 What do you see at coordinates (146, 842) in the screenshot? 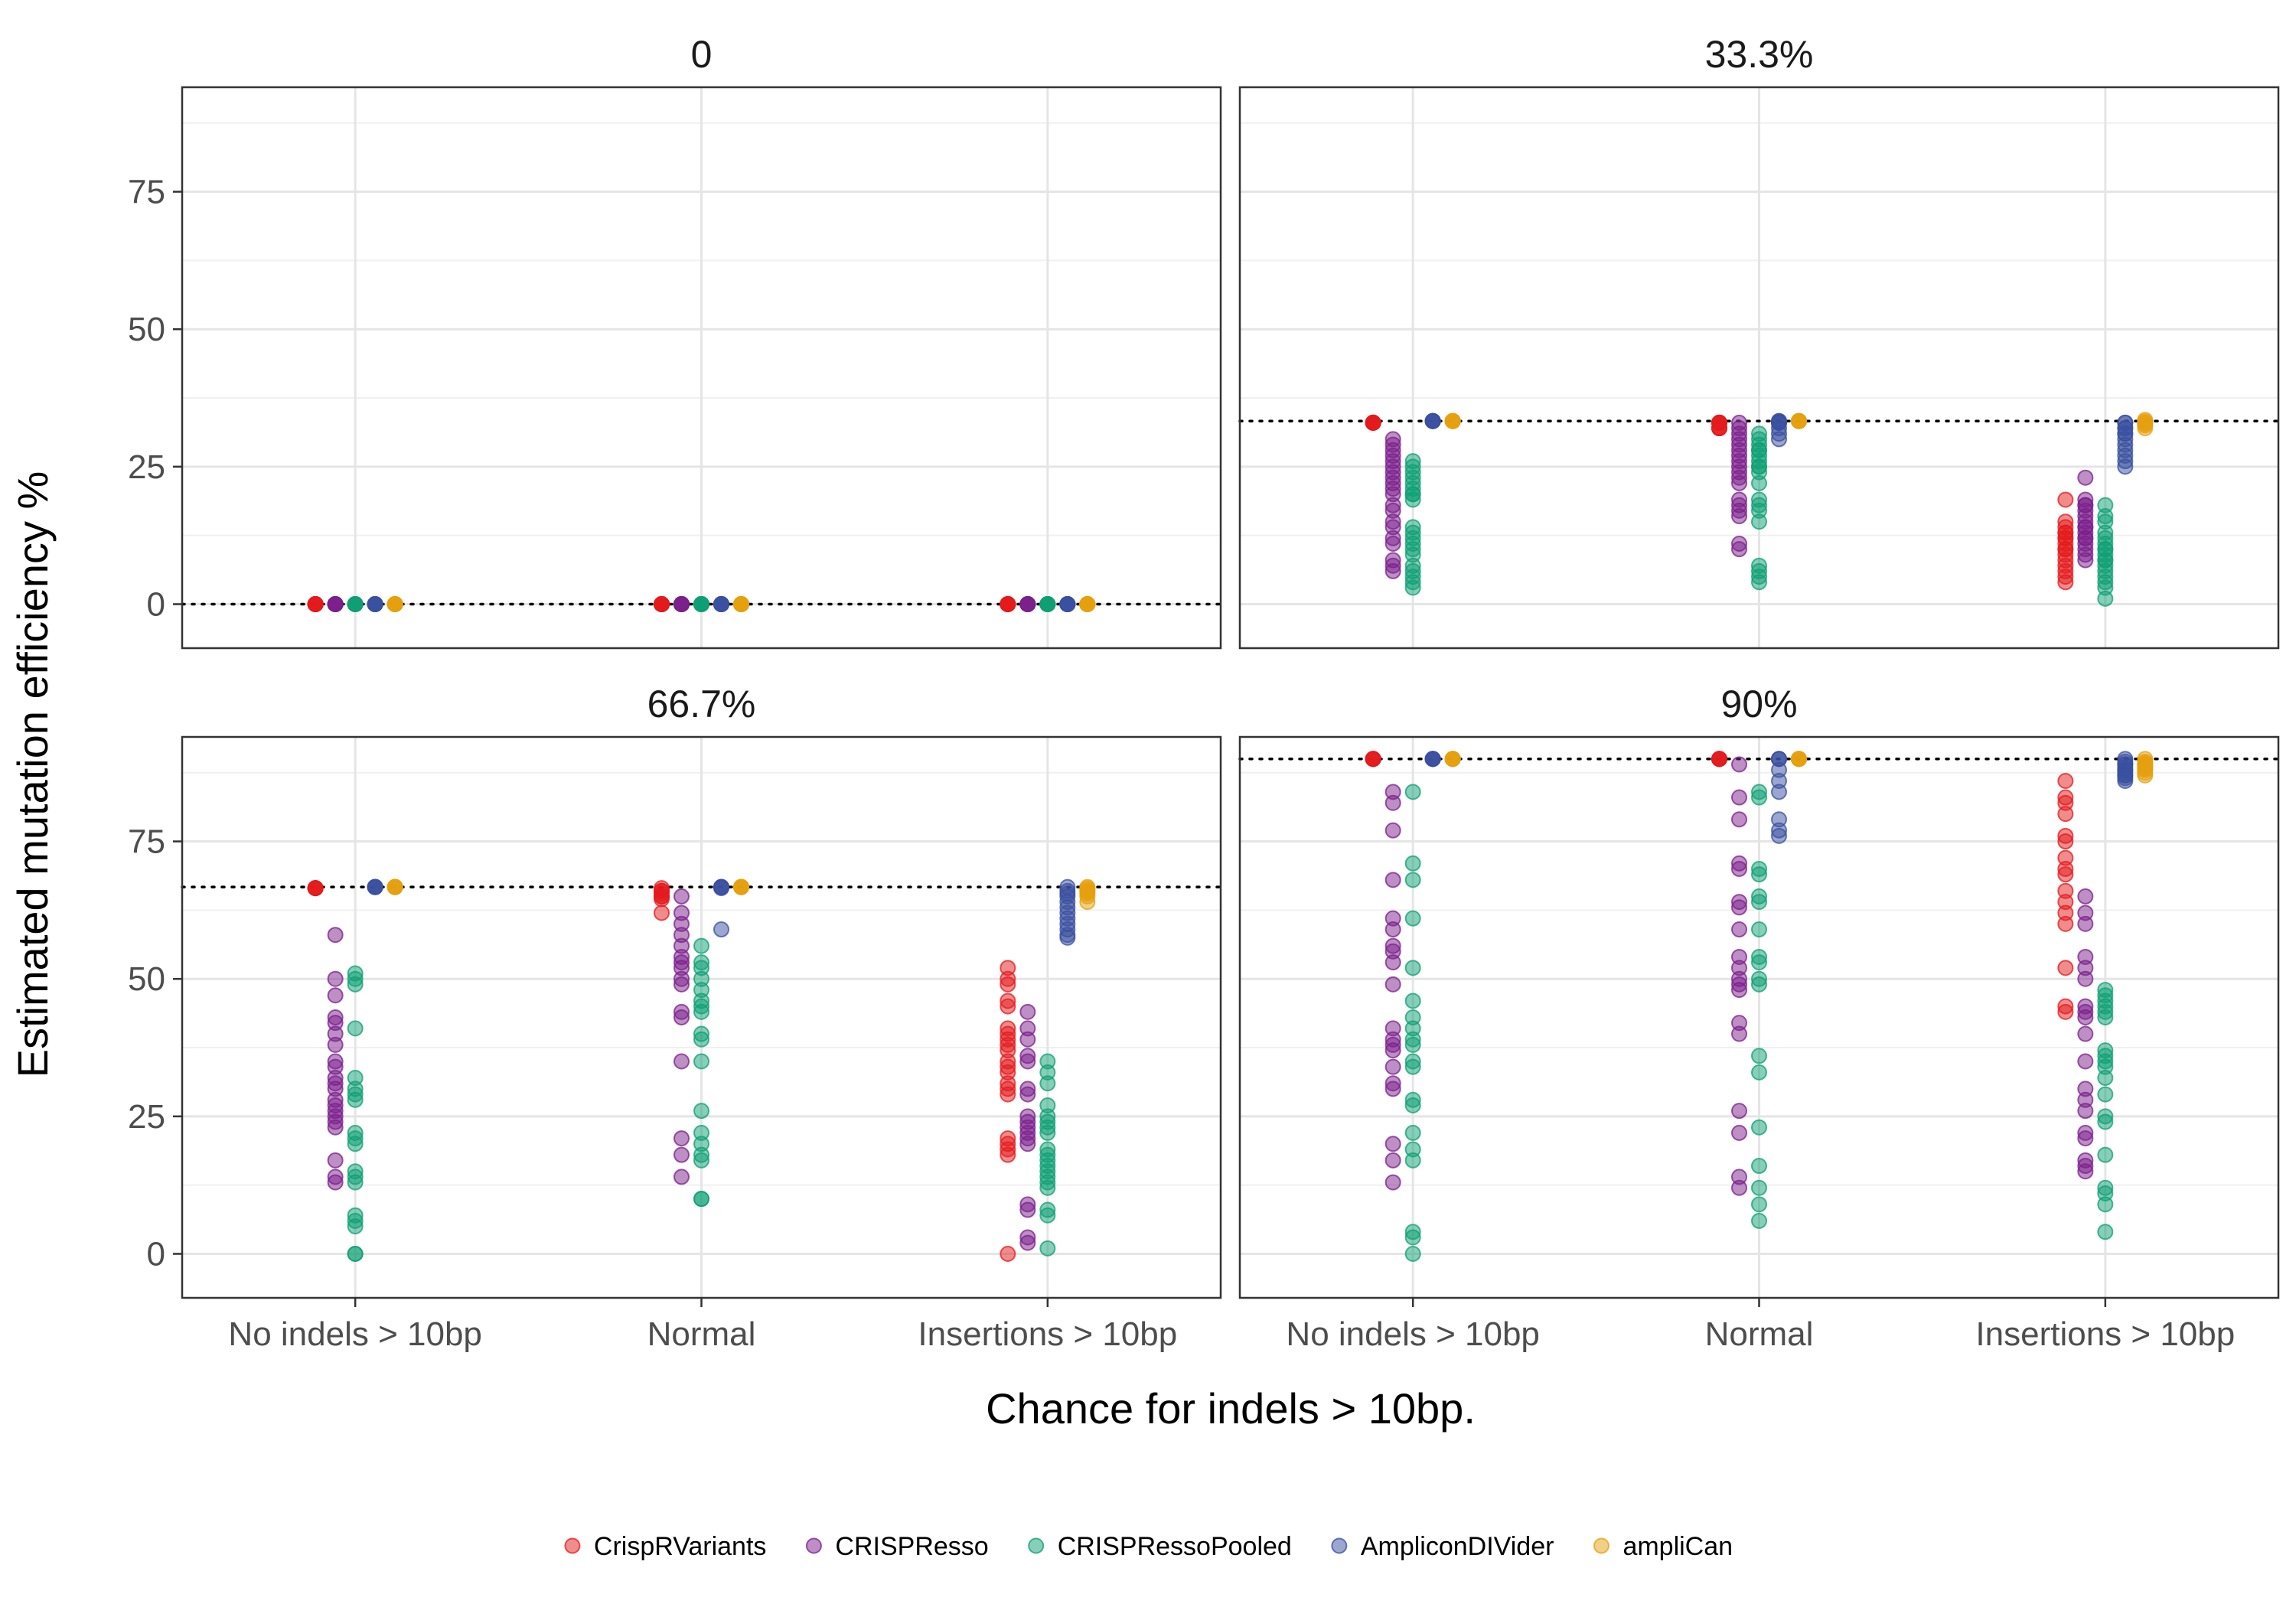
I see `y-tick-label: 75` at bounding box center [146, 842].